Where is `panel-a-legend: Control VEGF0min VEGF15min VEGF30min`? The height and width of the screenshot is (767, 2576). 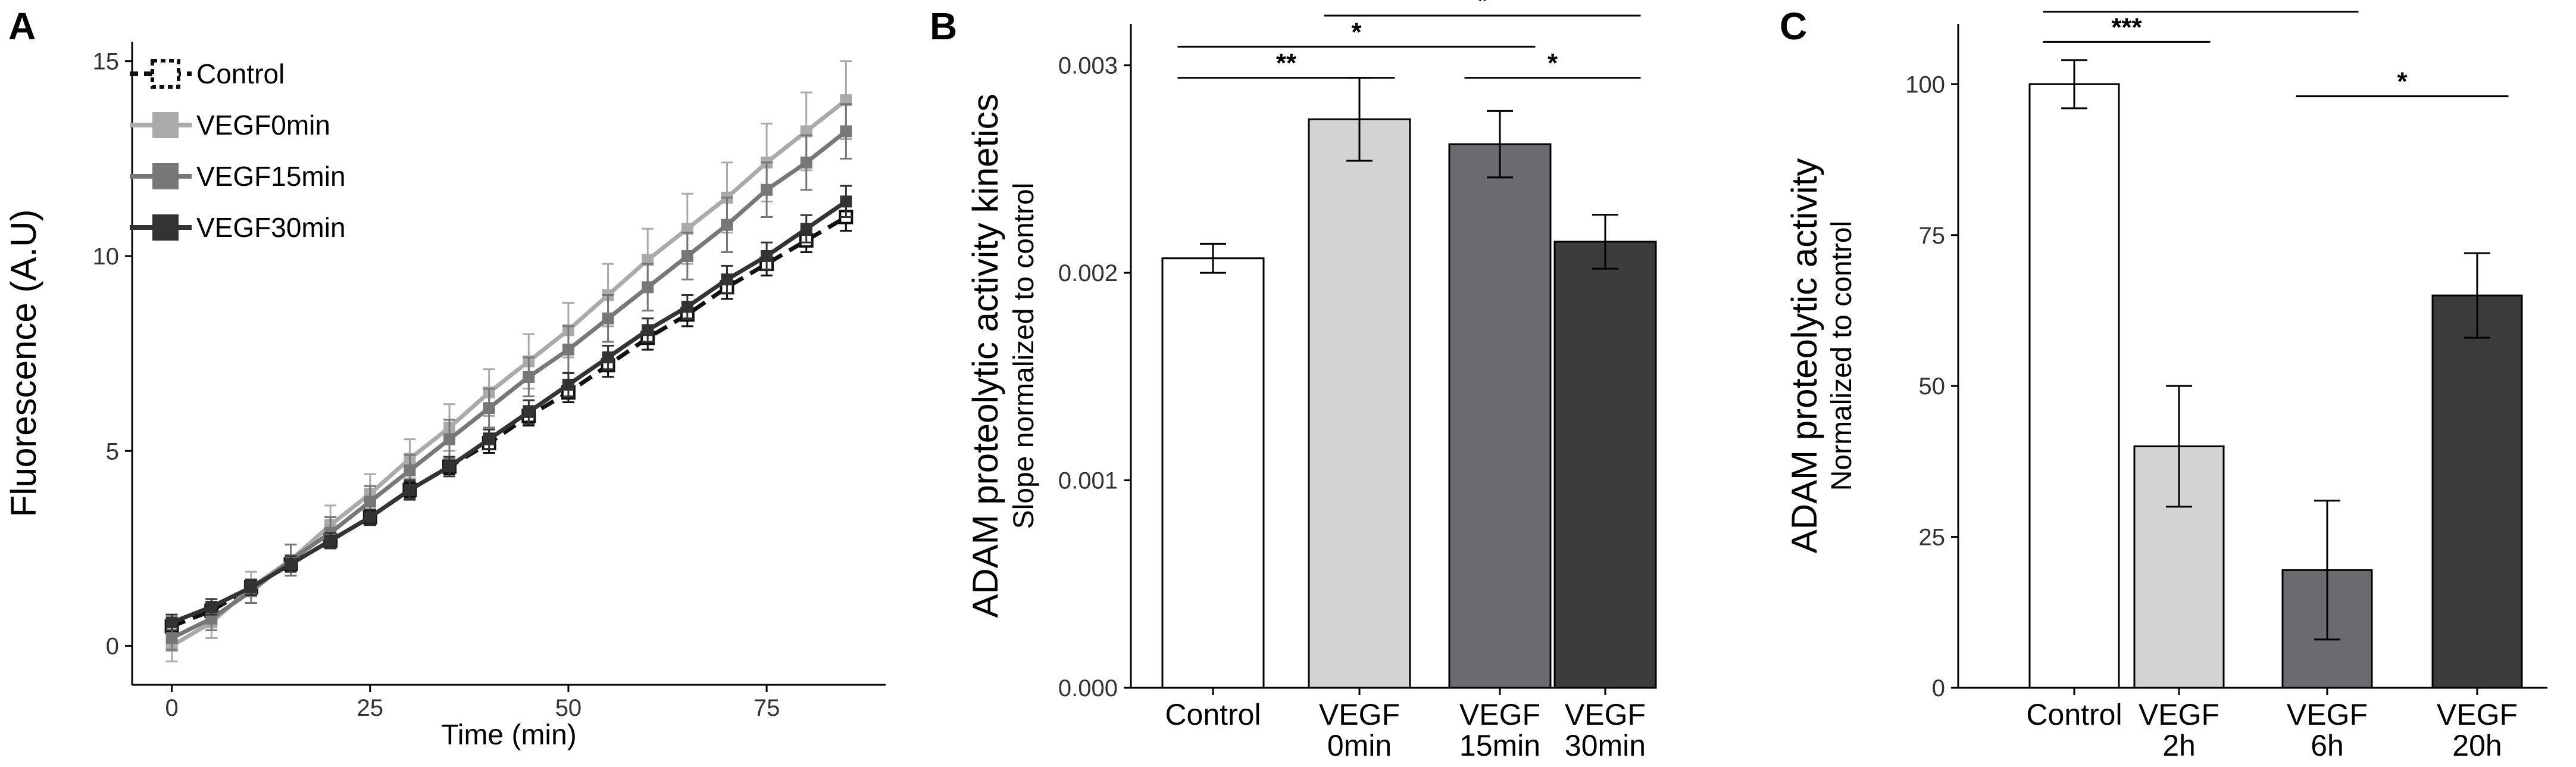 panel-a-legend: Control VEGF0min VEGF15min VEGF30min is located at coordinates (238, 151).